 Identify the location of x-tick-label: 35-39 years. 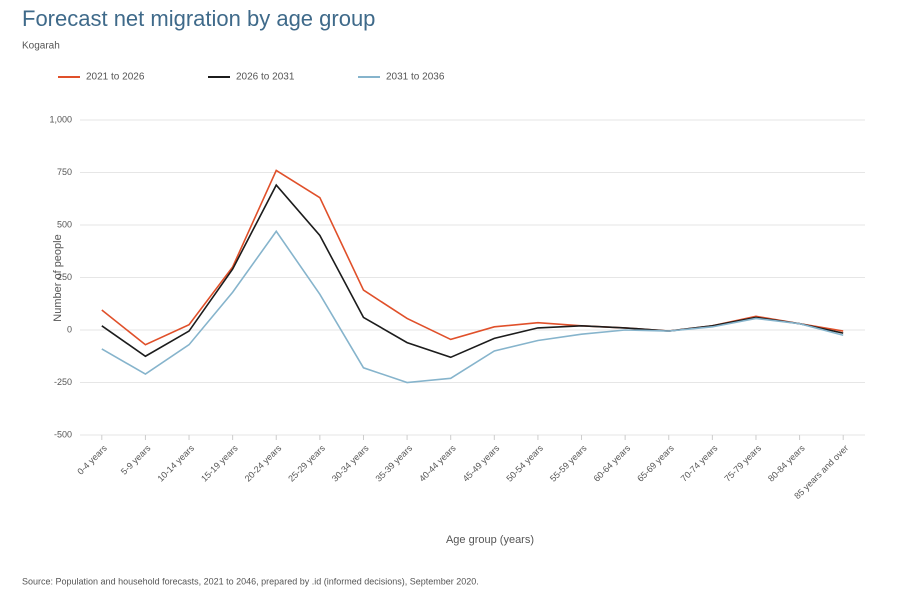
(393, 463).